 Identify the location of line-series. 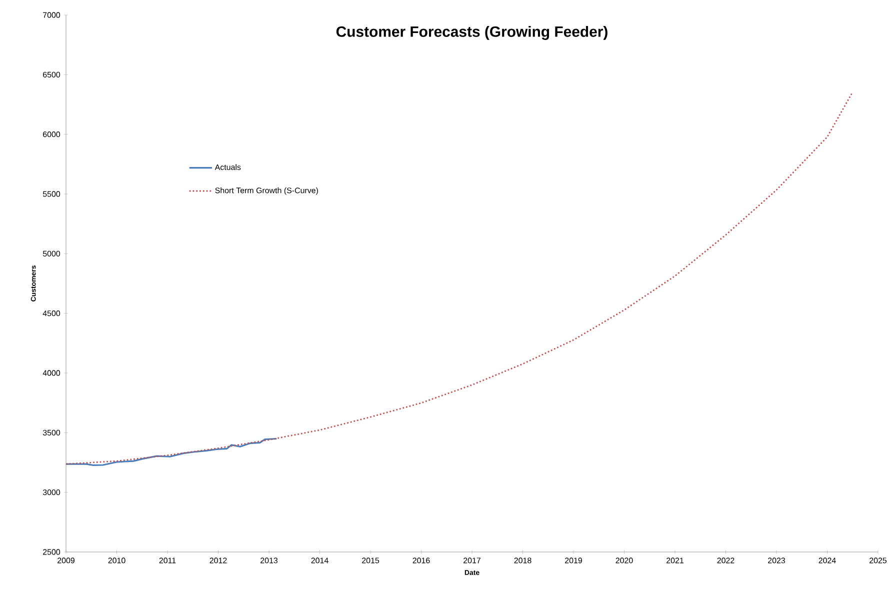
(171, 452).